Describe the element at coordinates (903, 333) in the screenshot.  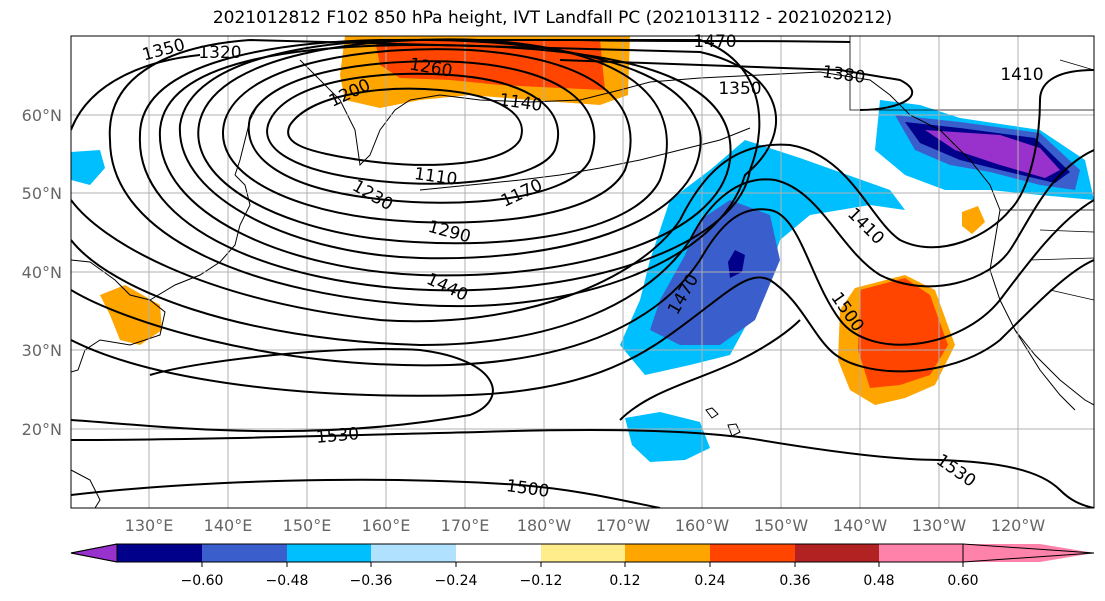
I see `positive-anomaly-east-core` at that location.